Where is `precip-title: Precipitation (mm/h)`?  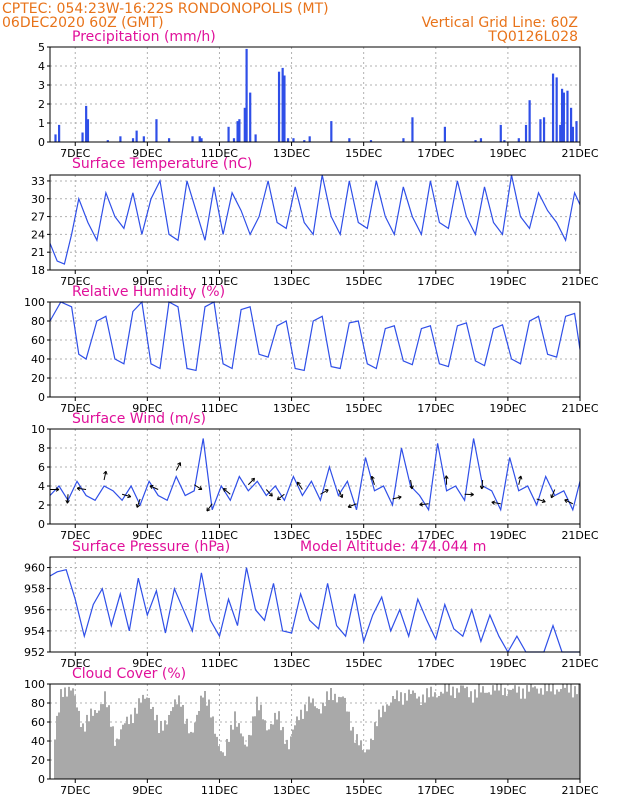 precip-title: Precipitation (mm/h) is located at coordinates (144, 37).